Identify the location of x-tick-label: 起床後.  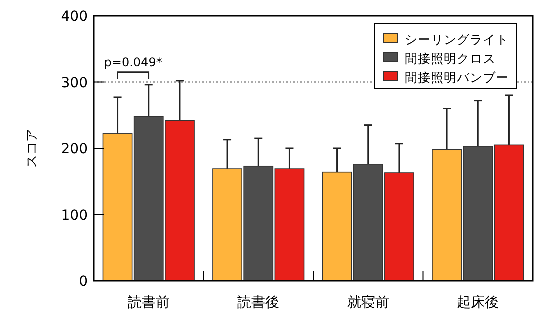
(478, 303).